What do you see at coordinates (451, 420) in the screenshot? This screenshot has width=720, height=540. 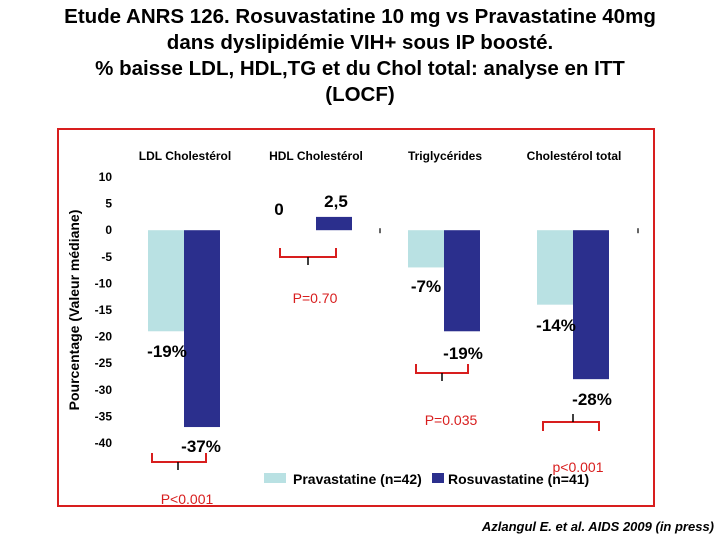 I see `p-value-label: P=0.035` at bounding box center [451, 420].